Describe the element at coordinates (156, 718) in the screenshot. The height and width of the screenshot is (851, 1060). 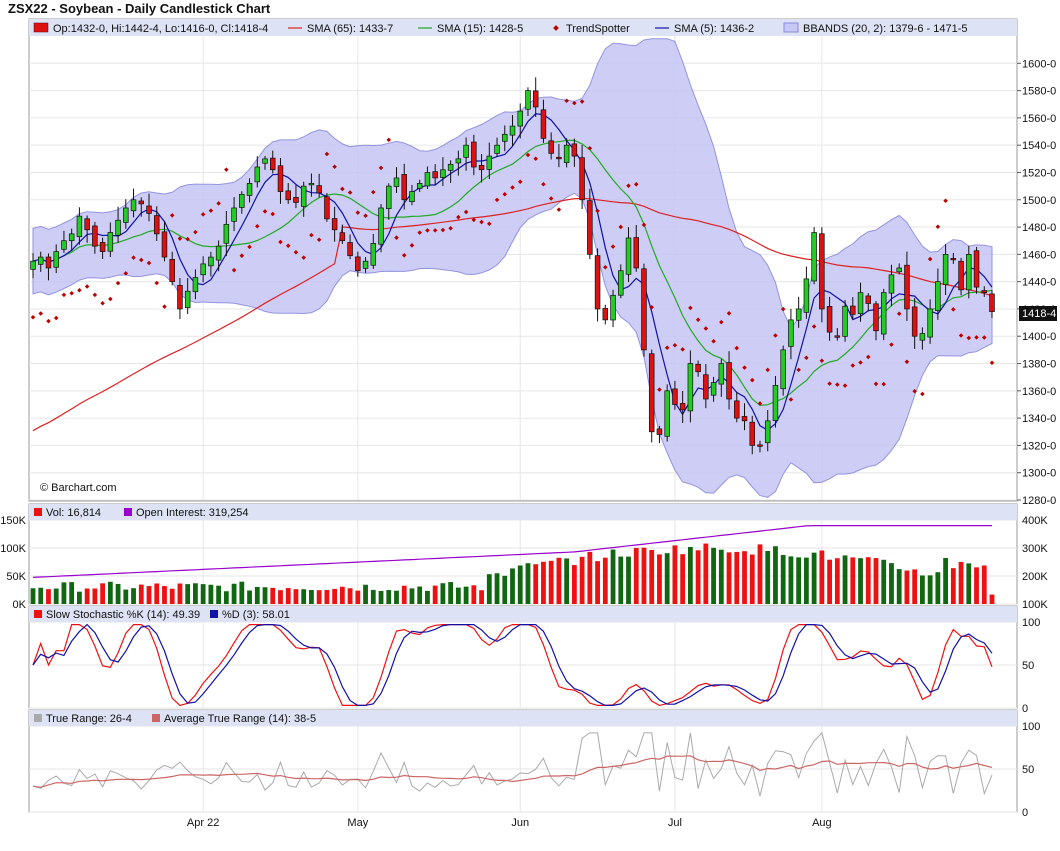
I see `atr-legend-icon` at that location.